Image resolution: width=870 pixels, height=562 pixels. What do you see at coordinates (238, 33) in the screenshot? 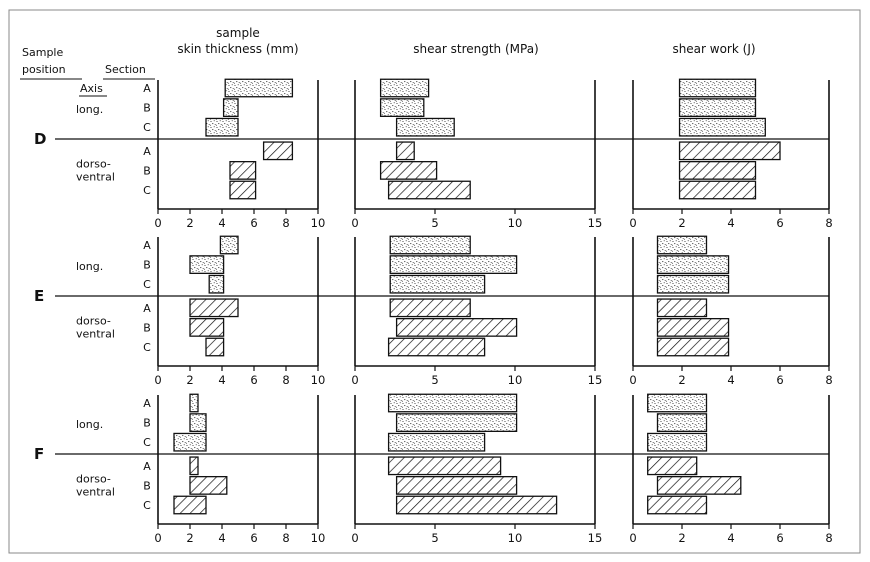
I see `panel-title-thickness-line1: sample` at bounding box center [238, 33].